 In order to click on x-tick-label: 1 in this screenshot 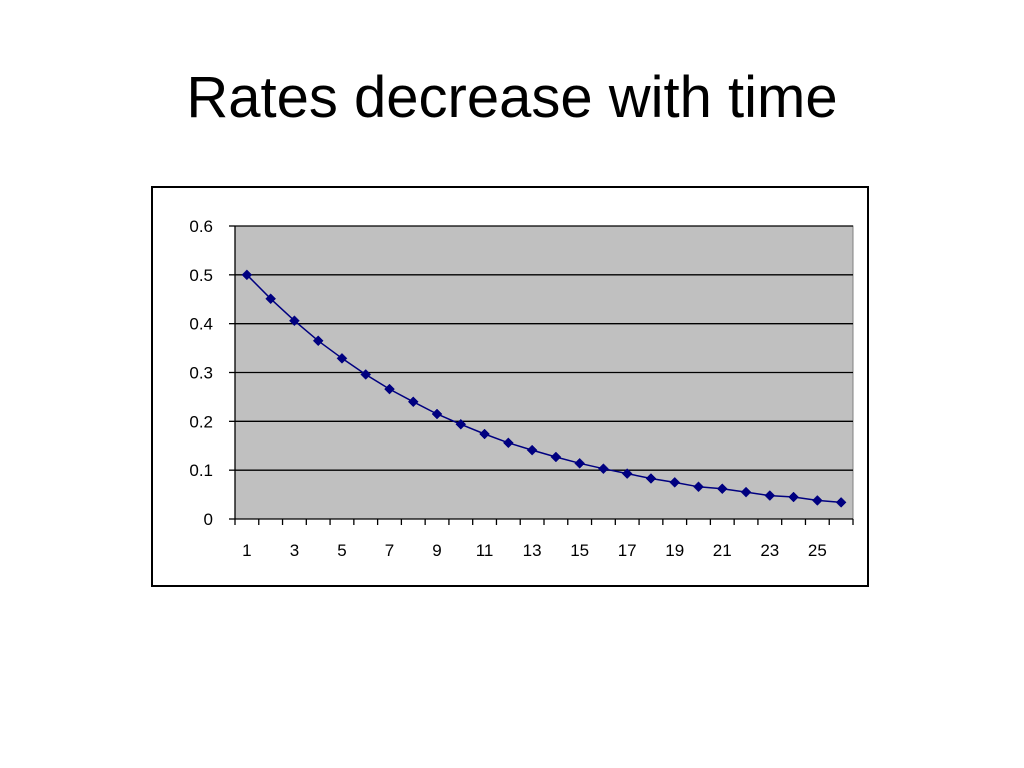, I will do `click(246, 550)`.